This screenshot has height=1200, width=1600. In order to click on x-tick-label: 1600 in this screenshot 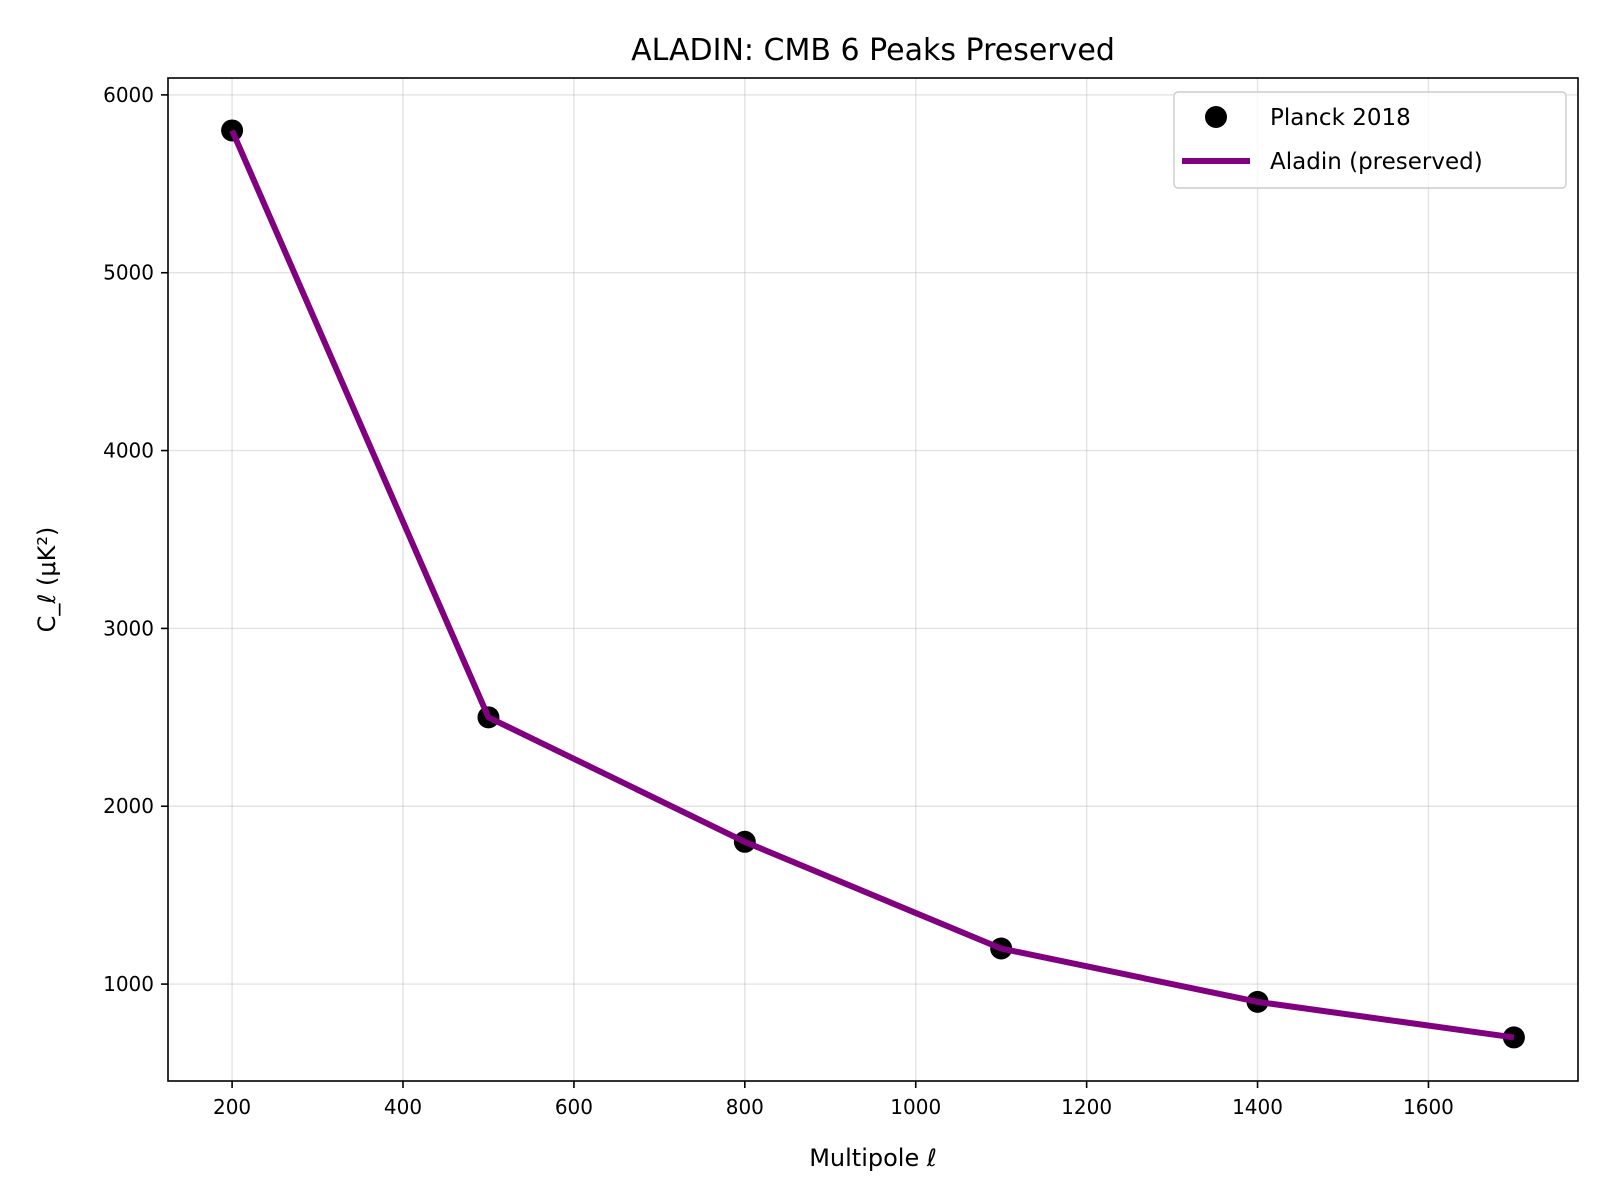, I will do `click(1428, 1107)`.